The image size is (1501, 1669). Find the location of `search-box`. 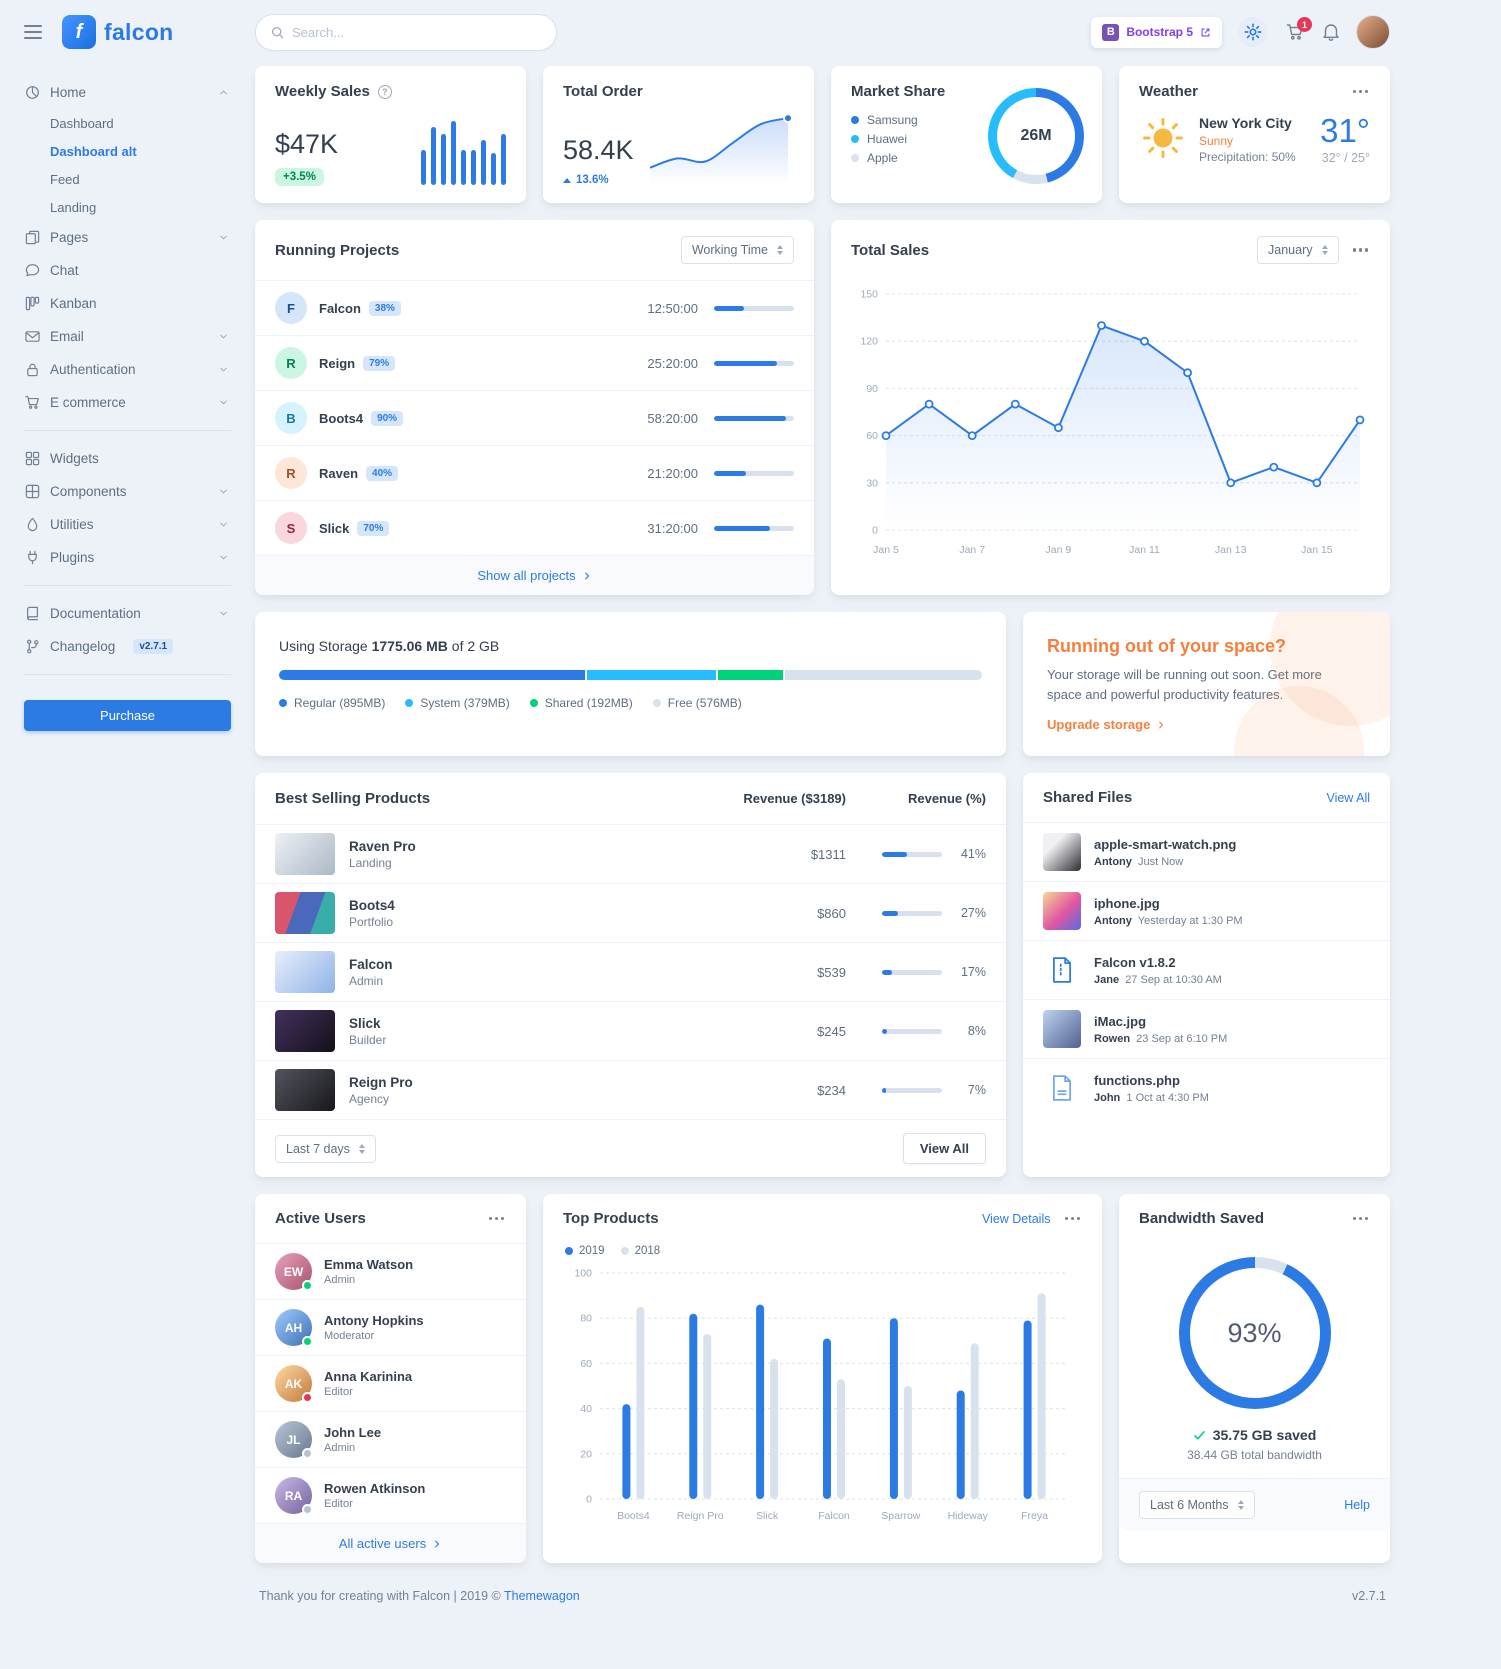

search-box is located at coordinates (406, 32).